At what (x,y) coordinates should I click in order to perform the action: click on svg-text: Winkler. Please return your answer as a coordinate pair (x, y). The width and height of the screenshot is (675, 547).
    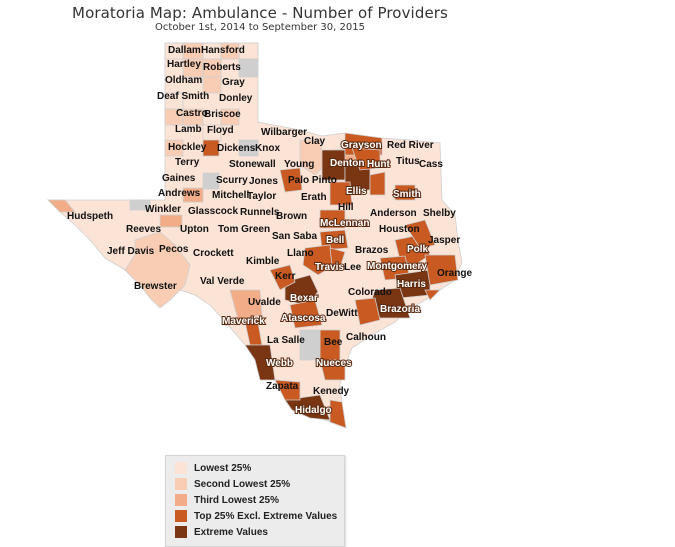
    Looking at the image, I should click on (163, 209).